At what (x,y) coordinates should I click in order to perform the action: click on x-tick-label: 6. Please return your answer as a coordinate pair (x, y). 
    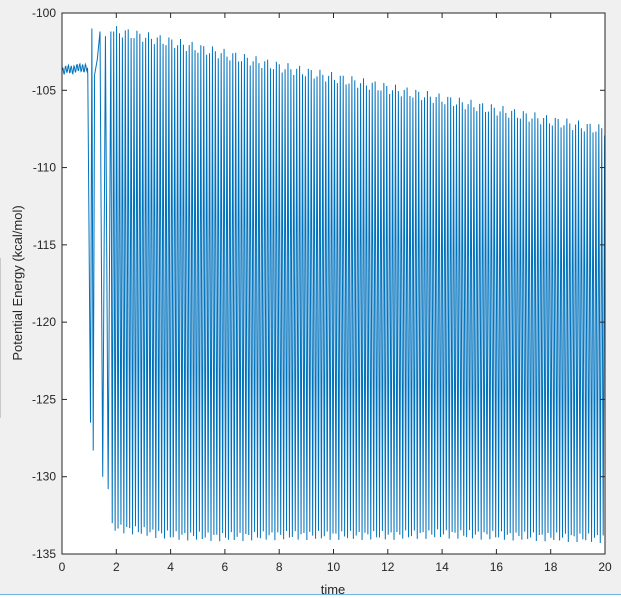
    Looking at the image, I should click on (225, 567).